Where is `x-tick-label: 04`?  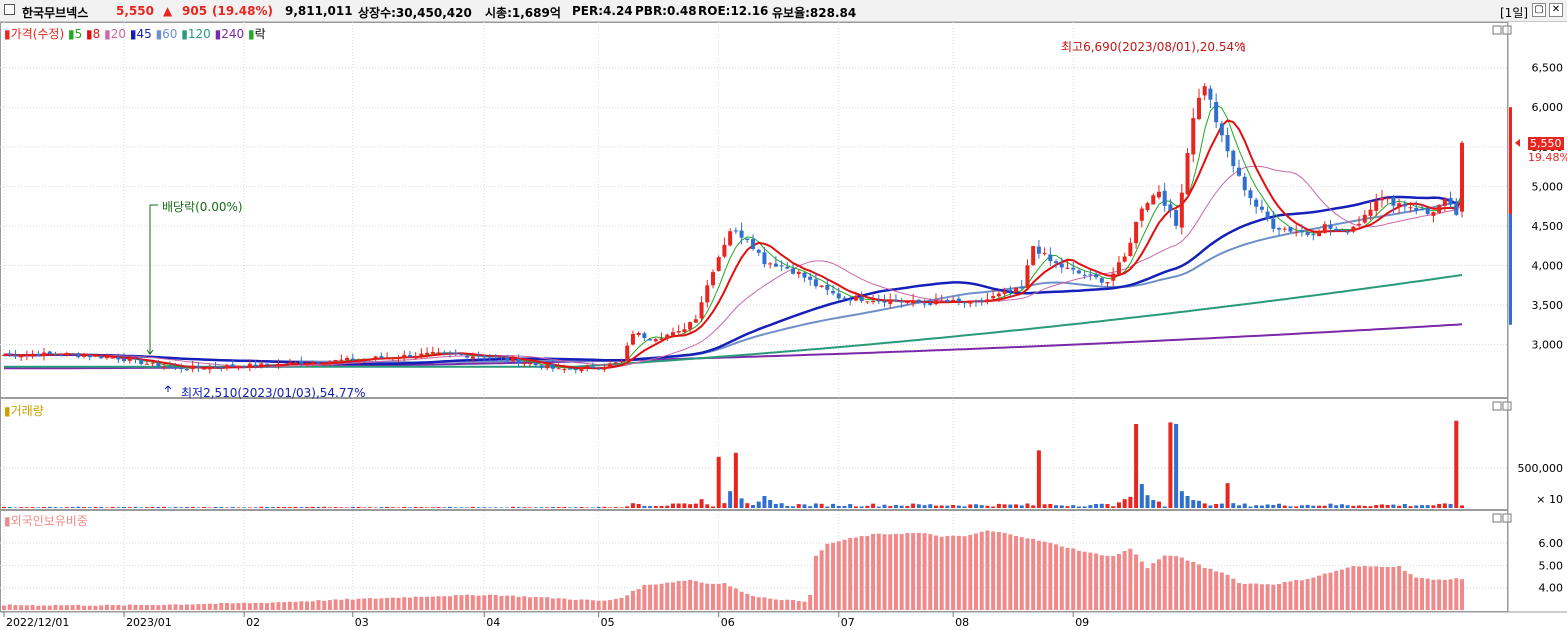
x-tick-label: 04 is located at coordinates (493, 622).